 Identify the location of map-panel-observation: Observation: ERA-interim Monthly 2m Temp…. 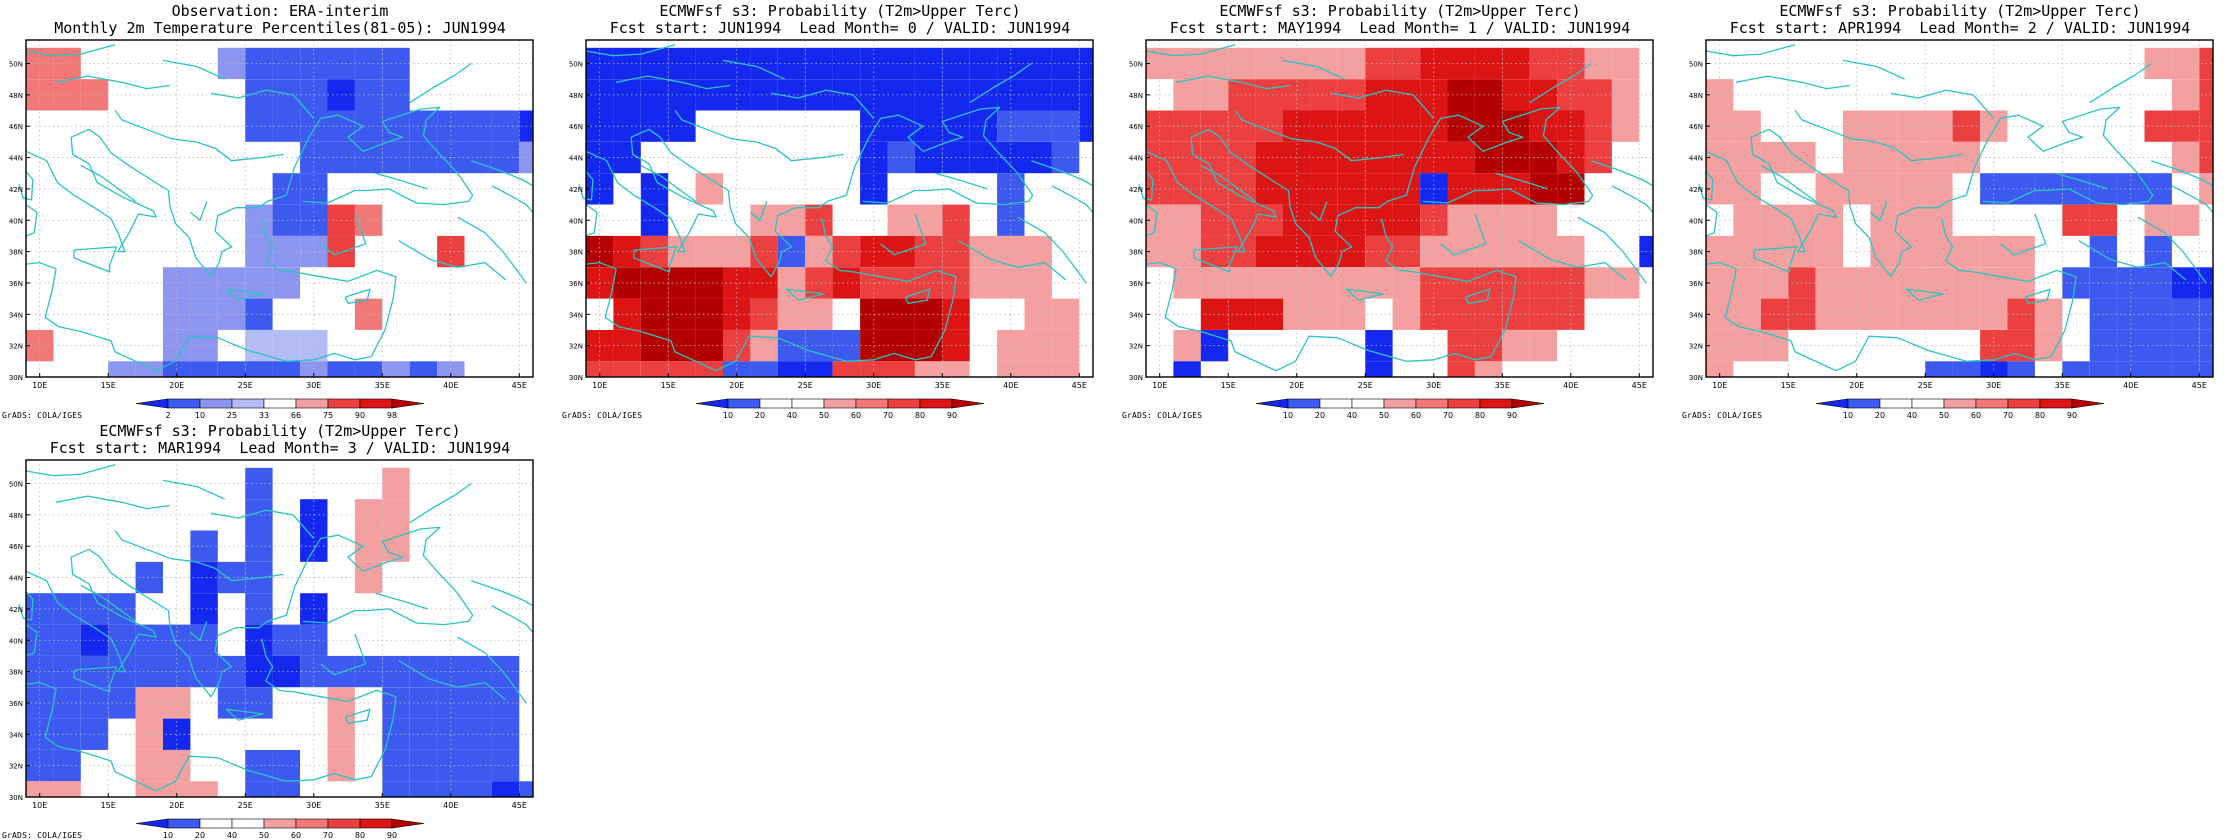
(280, 210).